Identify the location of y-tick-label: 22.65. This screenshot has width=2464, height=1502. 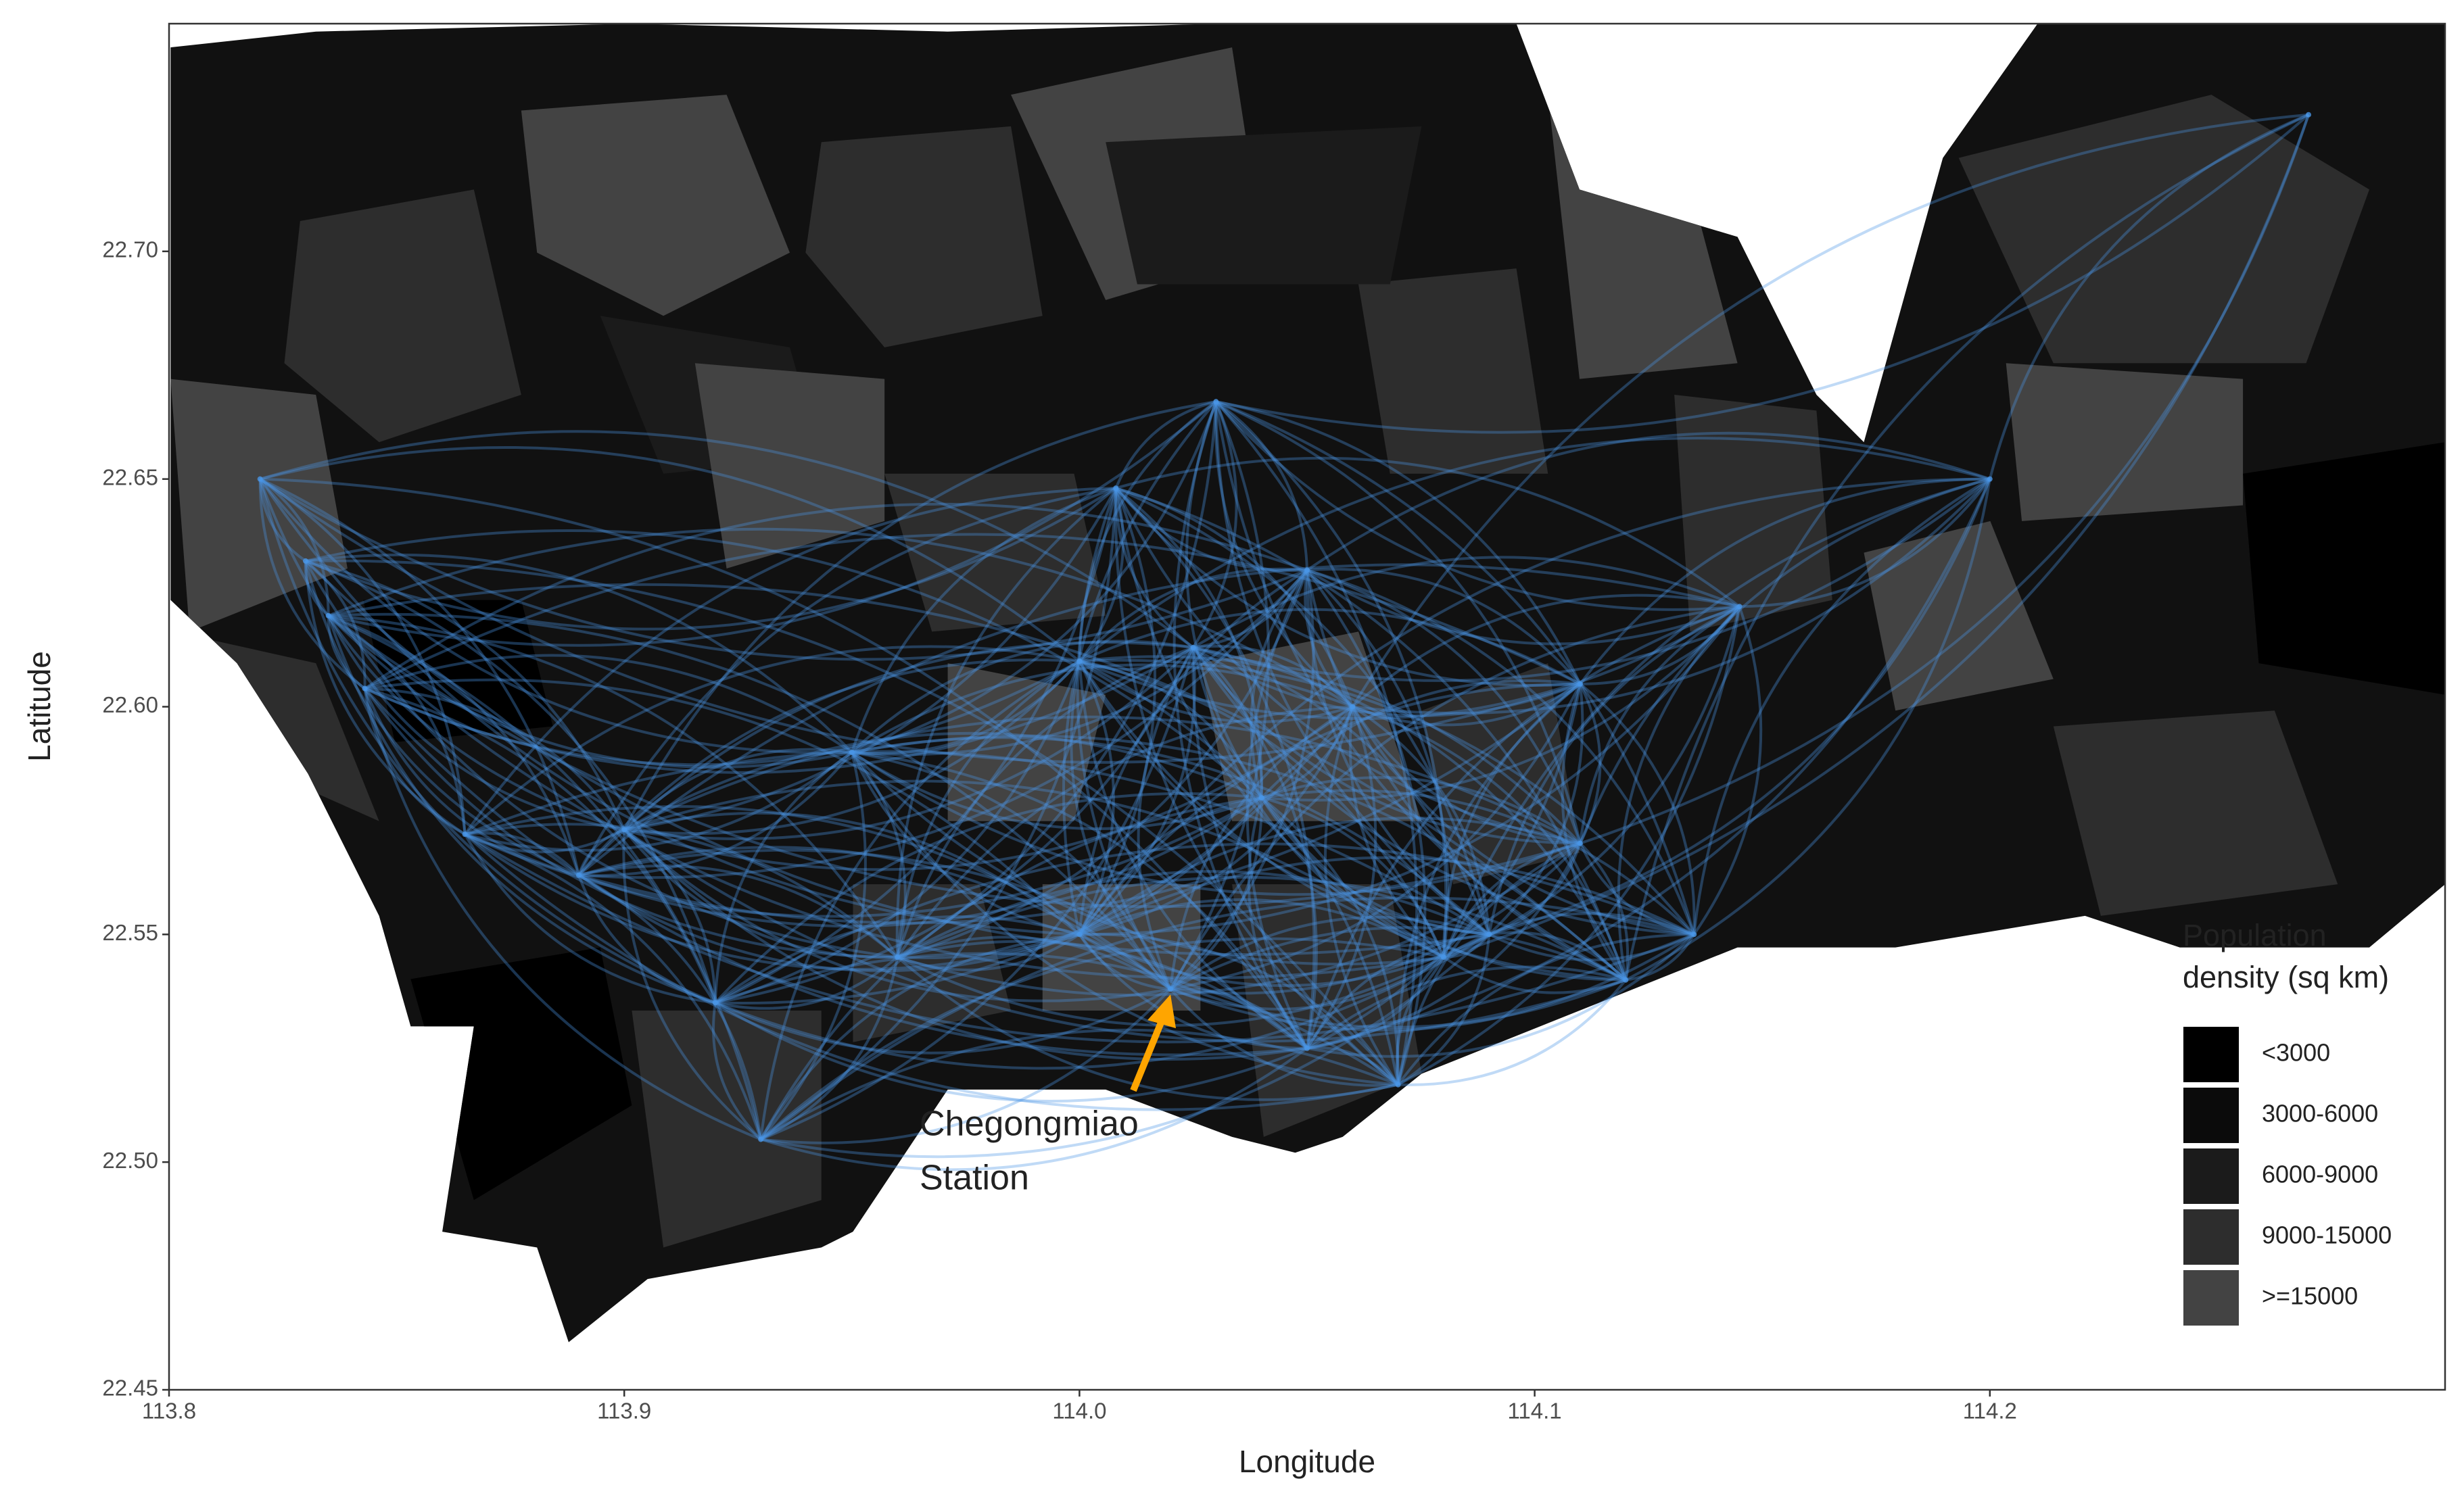
(130, 476).